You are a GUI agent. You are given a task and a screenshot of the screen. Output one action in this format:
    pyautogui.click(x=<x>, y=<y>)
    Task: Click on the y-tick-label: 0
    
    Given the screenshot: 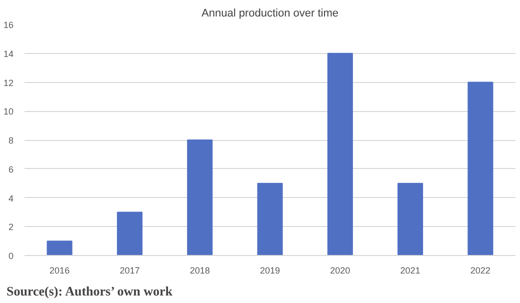 What is the action you would take?
    pyautogui.click(x=11, y=256)
    